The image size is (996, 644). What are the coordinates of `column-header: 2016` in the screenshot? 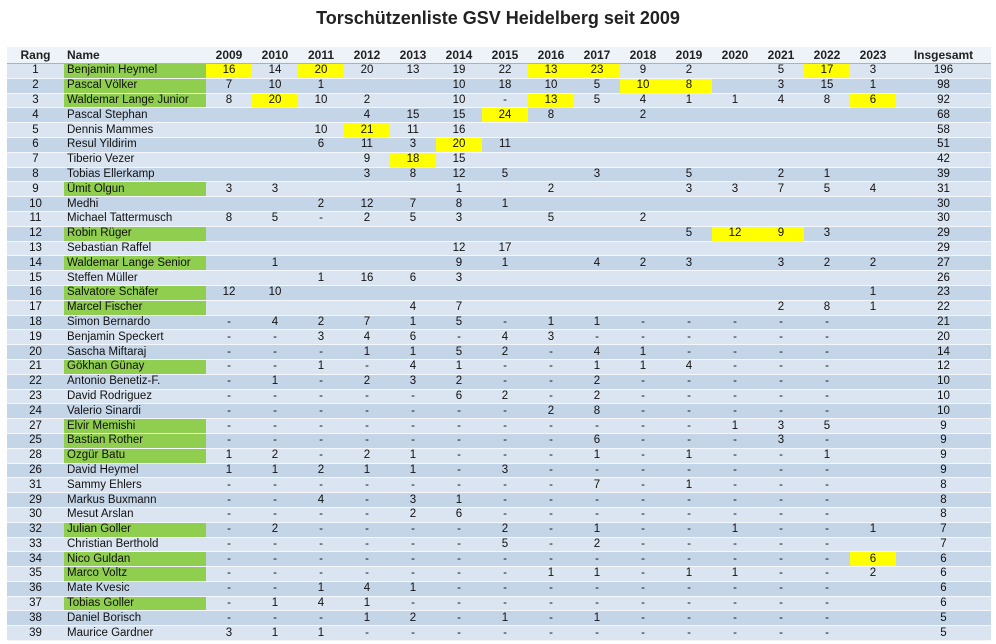 It's located at (551, 55).